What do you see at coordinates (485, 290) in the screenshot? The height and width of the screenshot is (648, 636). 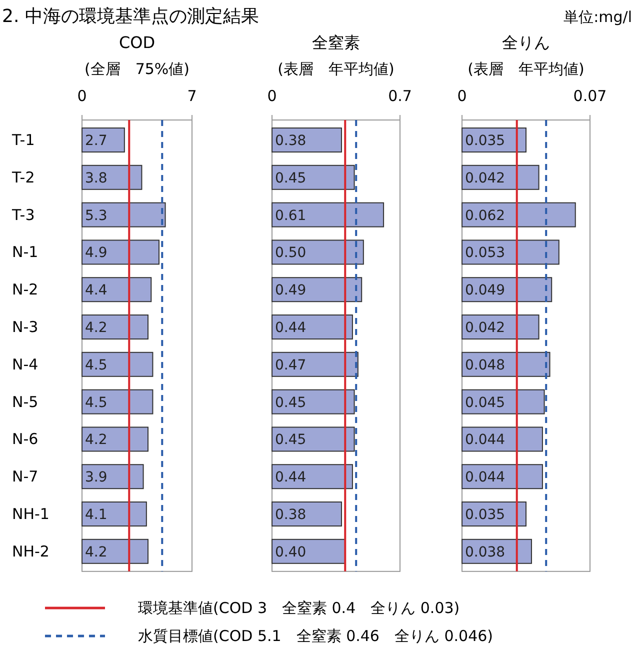 I see `data-label: 0.049` at bounding box center [485, 290].